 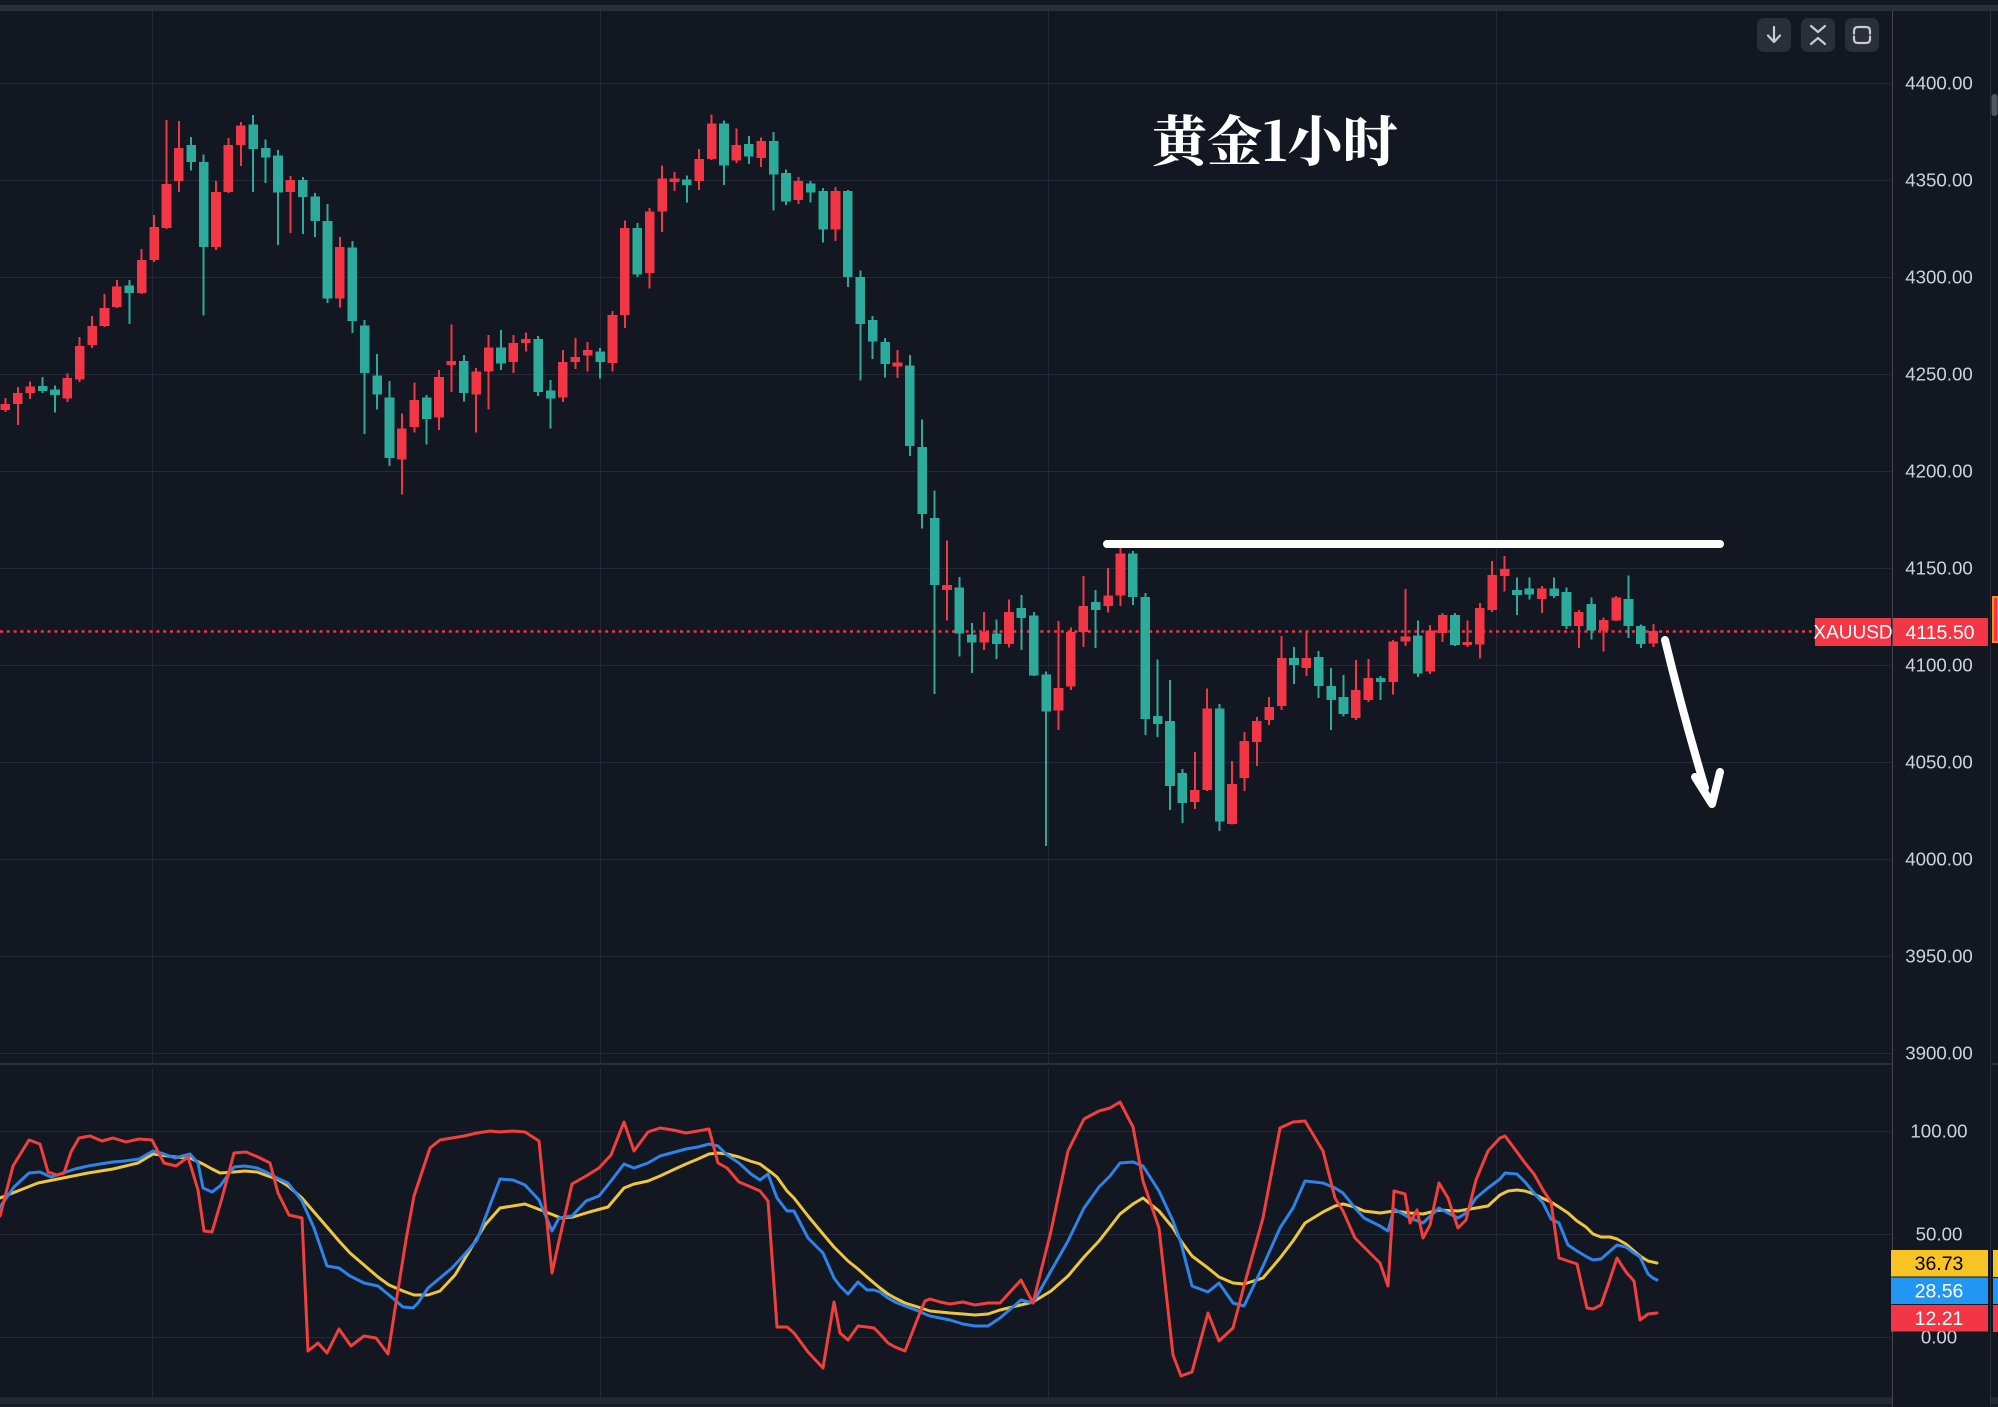 What do you see at coordinates (1939, 277) in the screenshot?
I see `svg-text: 4300.00` at bounding box center [1939, 277].